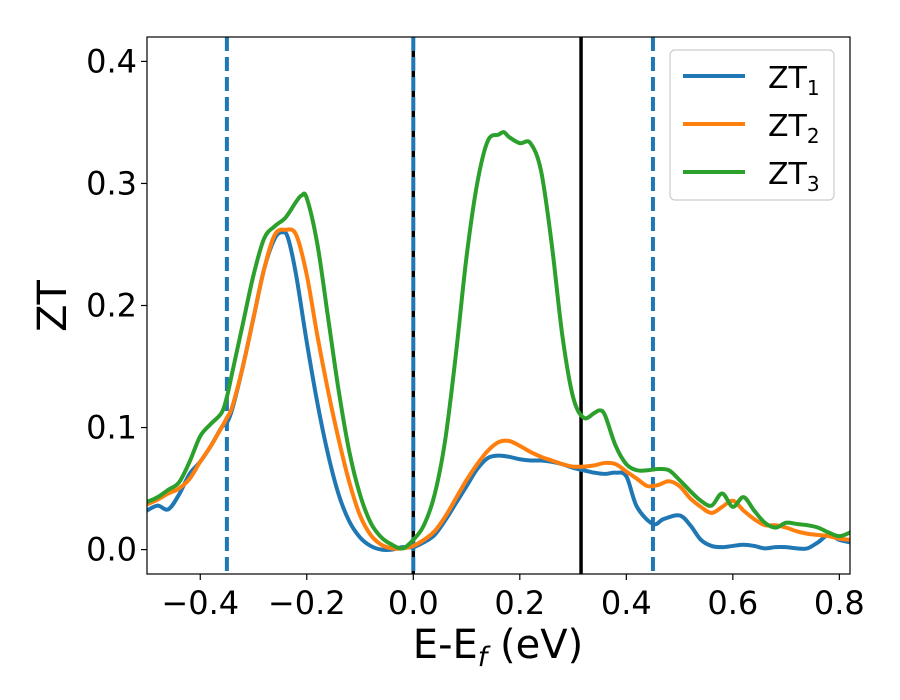  What do you see at coordinates (413, 603) in the screenshot?
I see `x-tick-label: 0.0` at bounding box center [413, 603].